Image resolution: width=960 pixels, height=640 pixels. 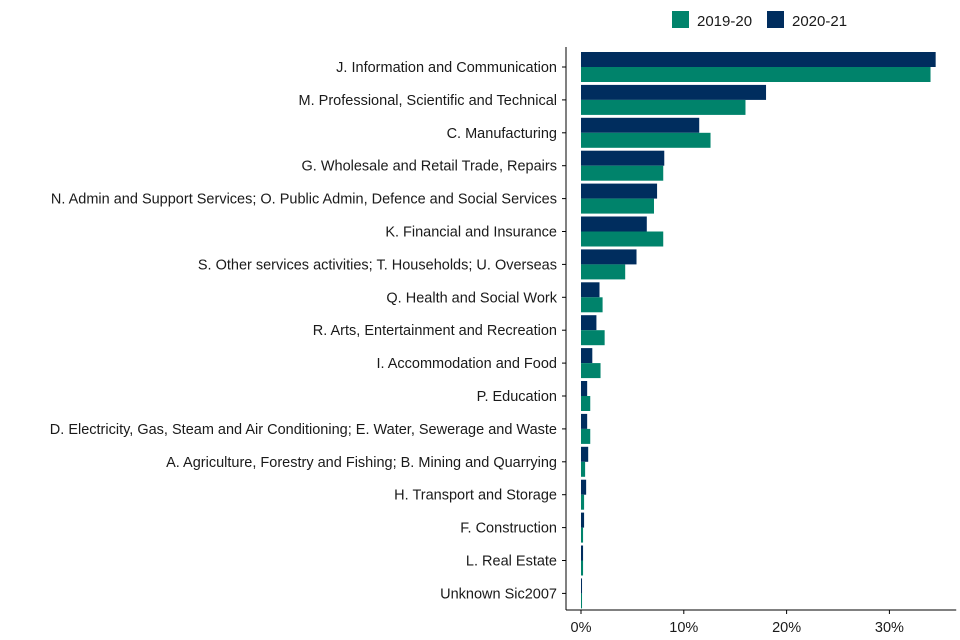 What do you see at coordinates (582, 553) in the screenshot?
I see `bar-2020-21-l-real-estate` at bounding box center [582, 553].